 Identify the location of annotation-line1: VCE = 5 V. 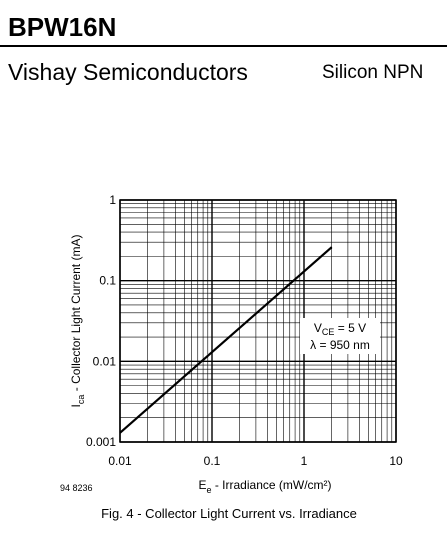
(340, 329).